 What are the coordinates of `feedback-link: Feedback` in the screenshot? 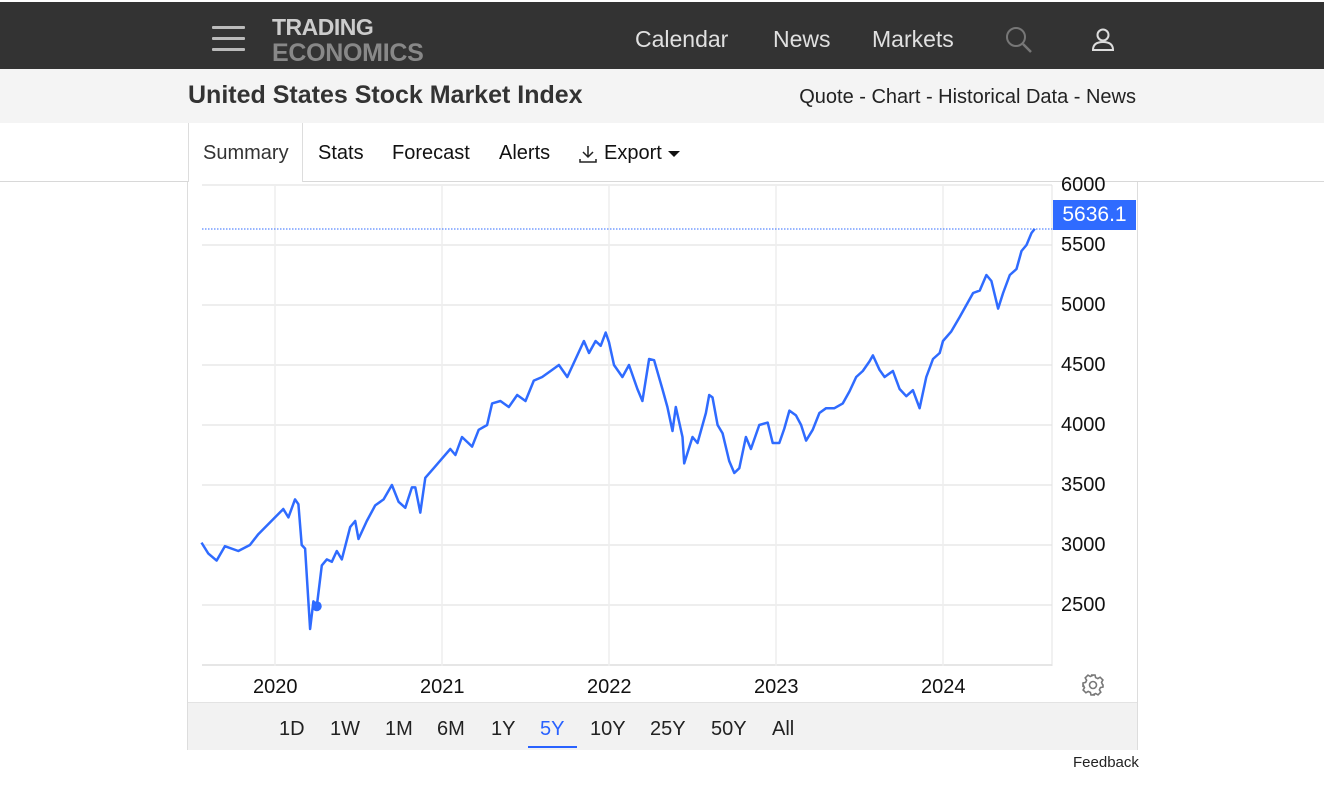 It's located at (1106, 762).